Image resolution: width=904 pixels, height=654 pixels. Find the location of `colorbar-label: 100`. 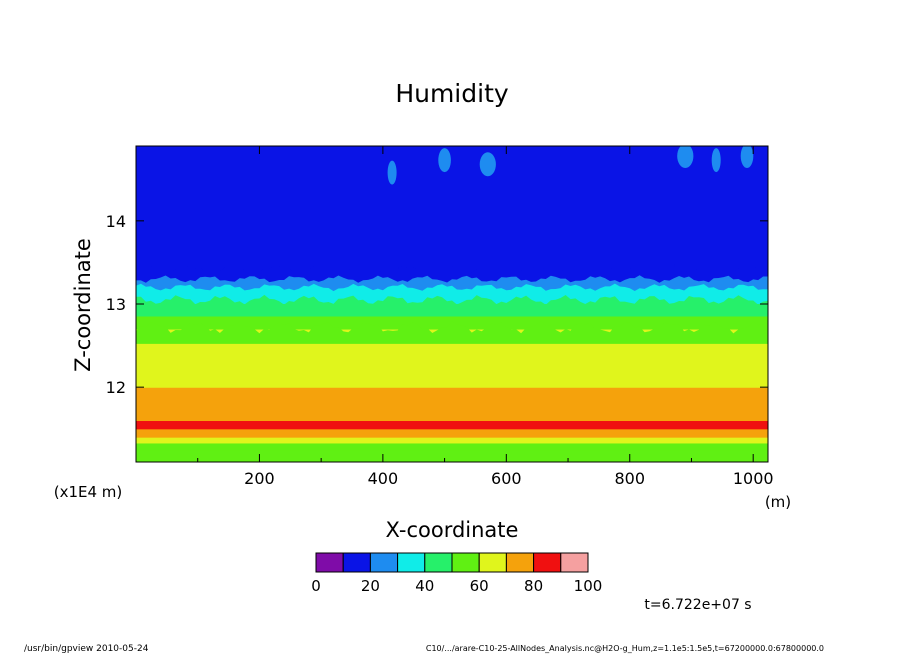

colorbar-label: 100 is located at coordinates (588, 586).